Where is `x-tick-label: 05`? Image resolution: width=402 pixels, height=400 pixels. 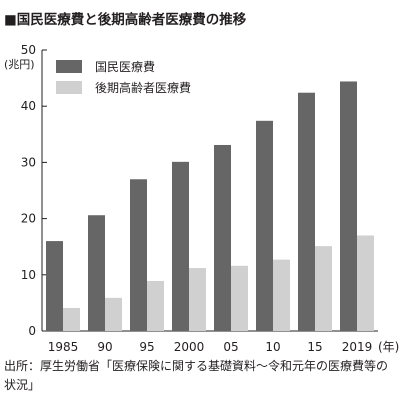
x-tick-label: 05 is located at coordinates (230, 347).